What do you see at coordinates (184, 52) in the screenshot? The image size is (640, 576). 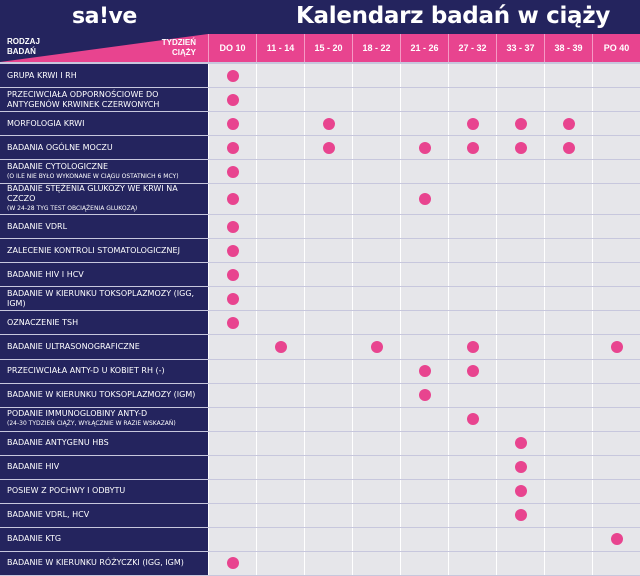 I see `week-line: CIĄŻY` at bounding box center [184, 52].